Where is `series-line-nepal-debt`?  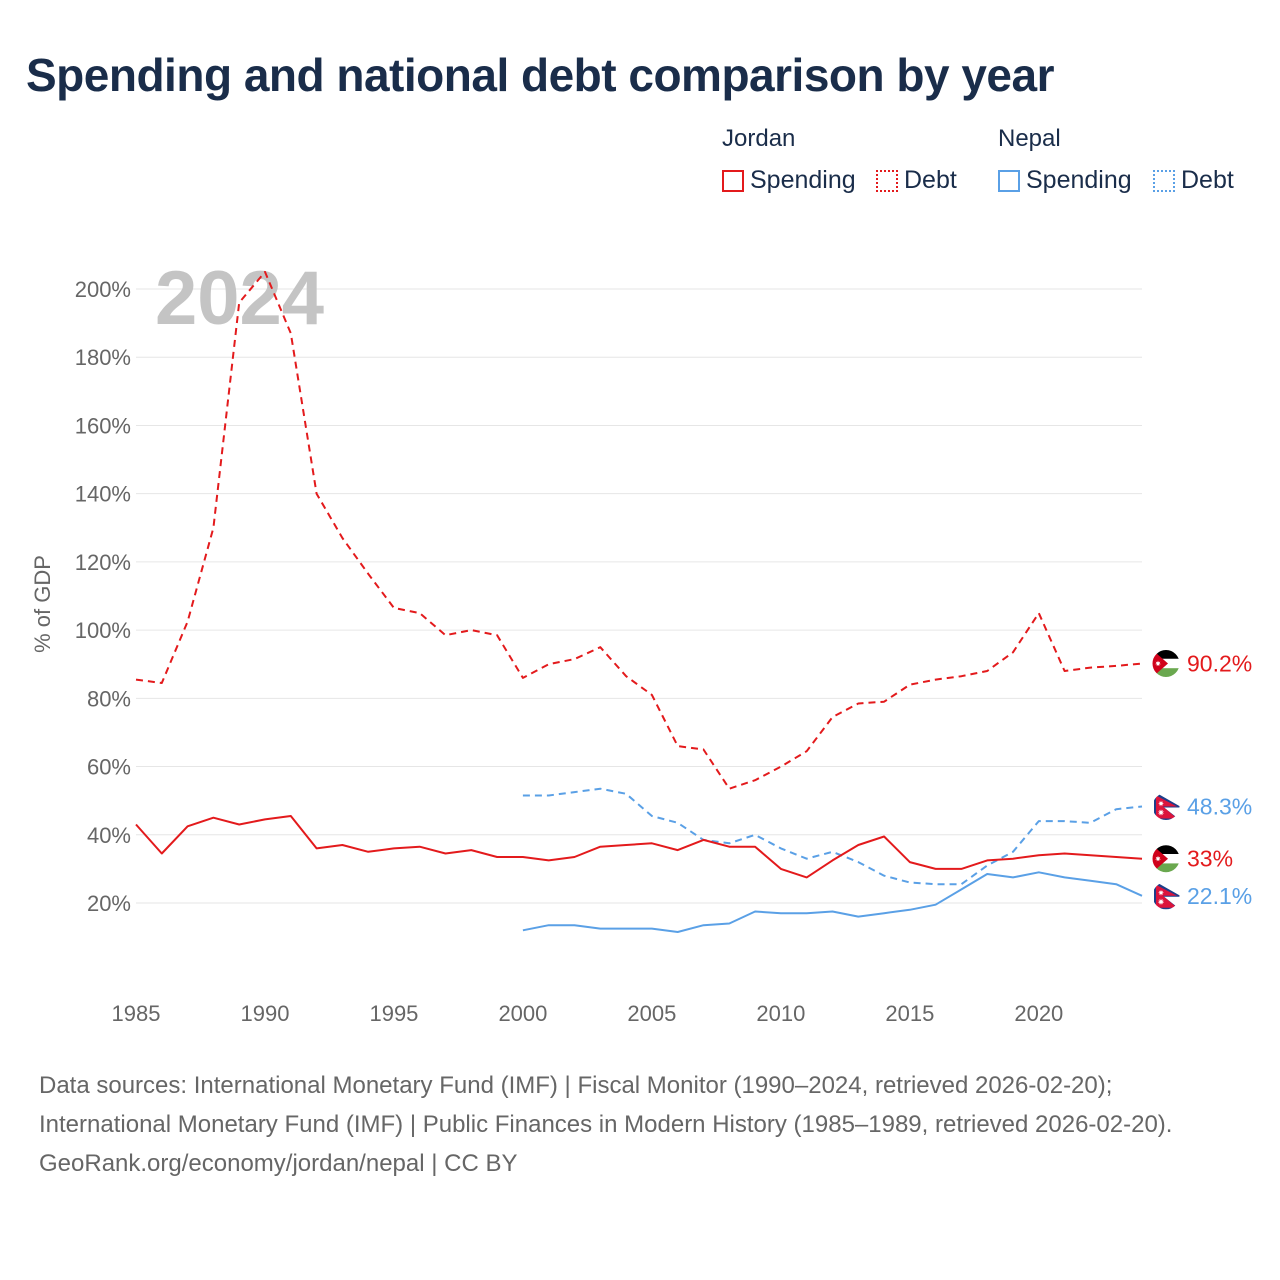 series-line-nepal-debt is located at coordinates (832, 836).